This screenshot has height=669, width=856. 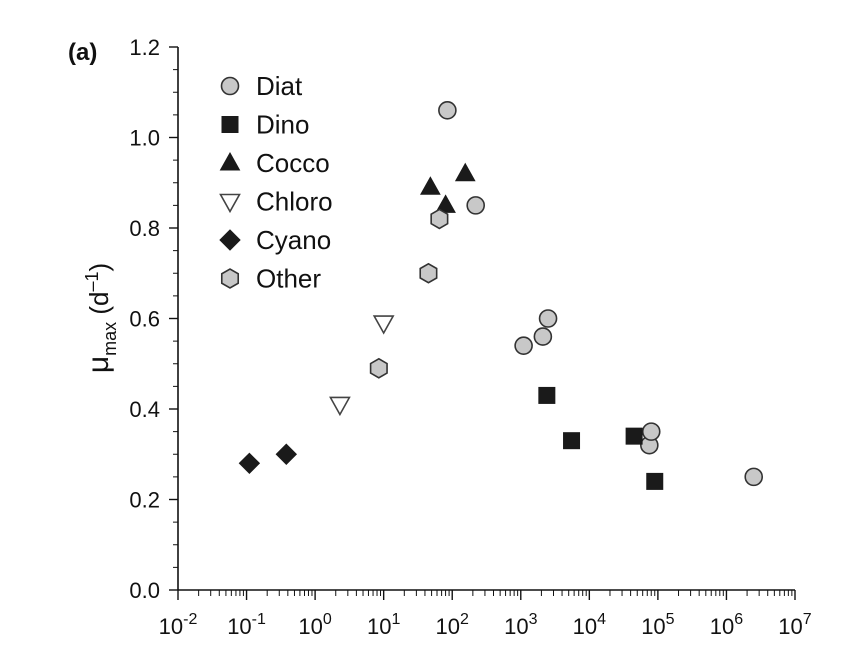 I want to click on x-tick-exponent: 0, so click(x=327, y=619).